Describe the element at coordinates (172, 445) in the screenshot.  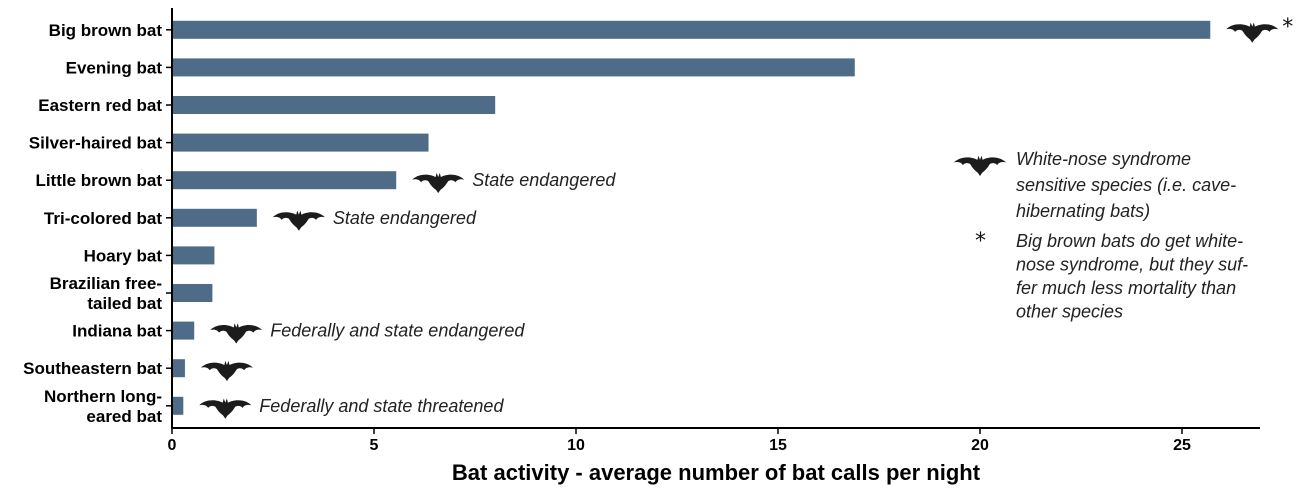
I see `x-tick-label: 0` at that location.